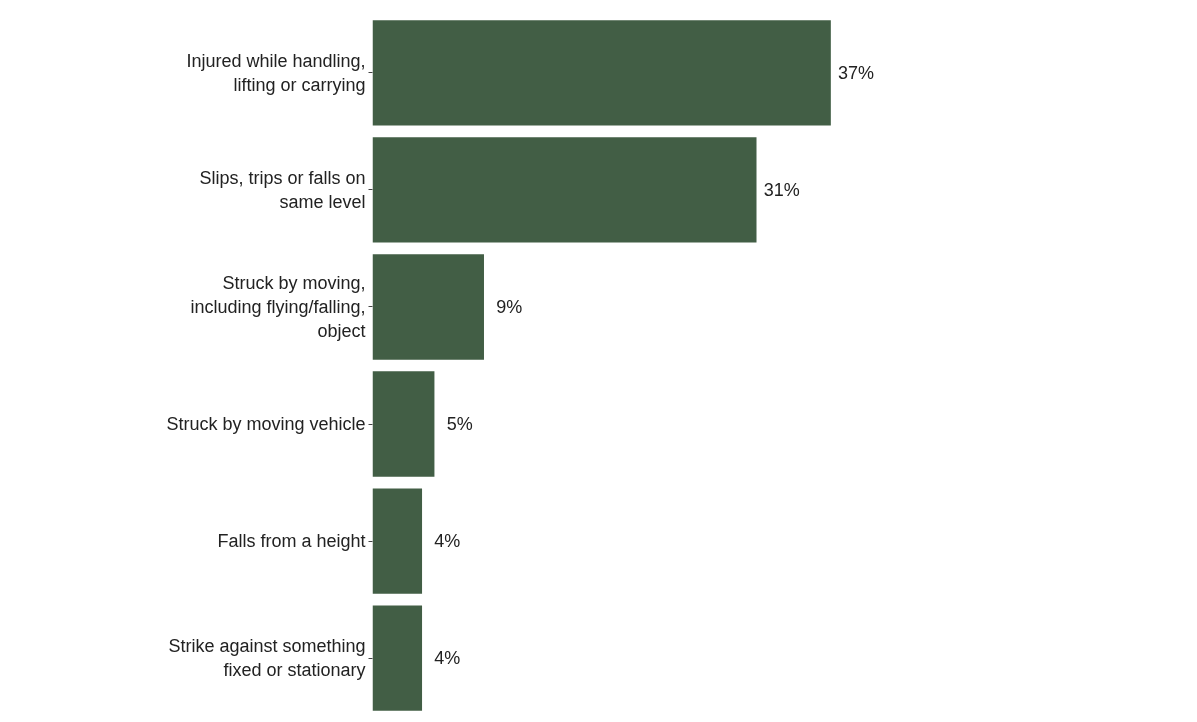  What do you see at coordinates (278, 306) in the screenshot?
I see `y-tick-label: Struck by moving, including flying/falling, object` at bounding box center [278, 306].